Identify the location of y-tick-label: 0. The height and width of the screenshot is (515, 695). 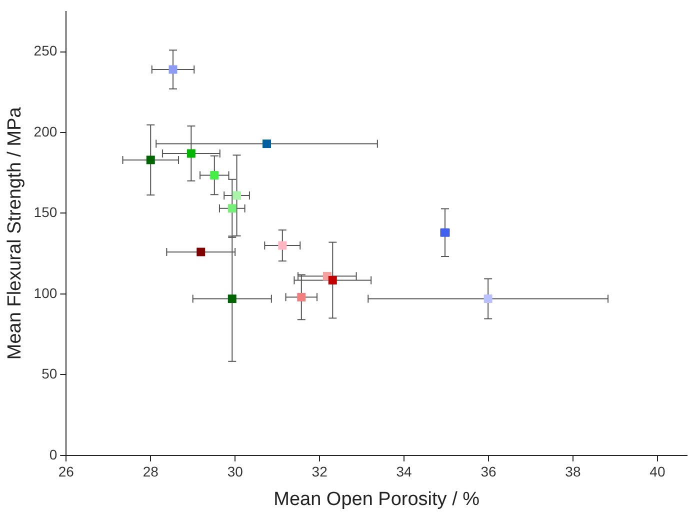
(53, 454).